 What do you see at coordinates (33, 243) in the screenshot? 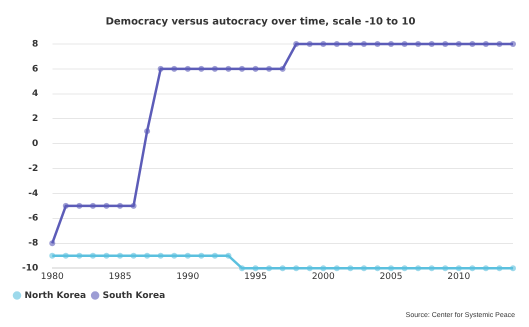
I see `y-tick-label: -8` at bounding box center [33, 243].